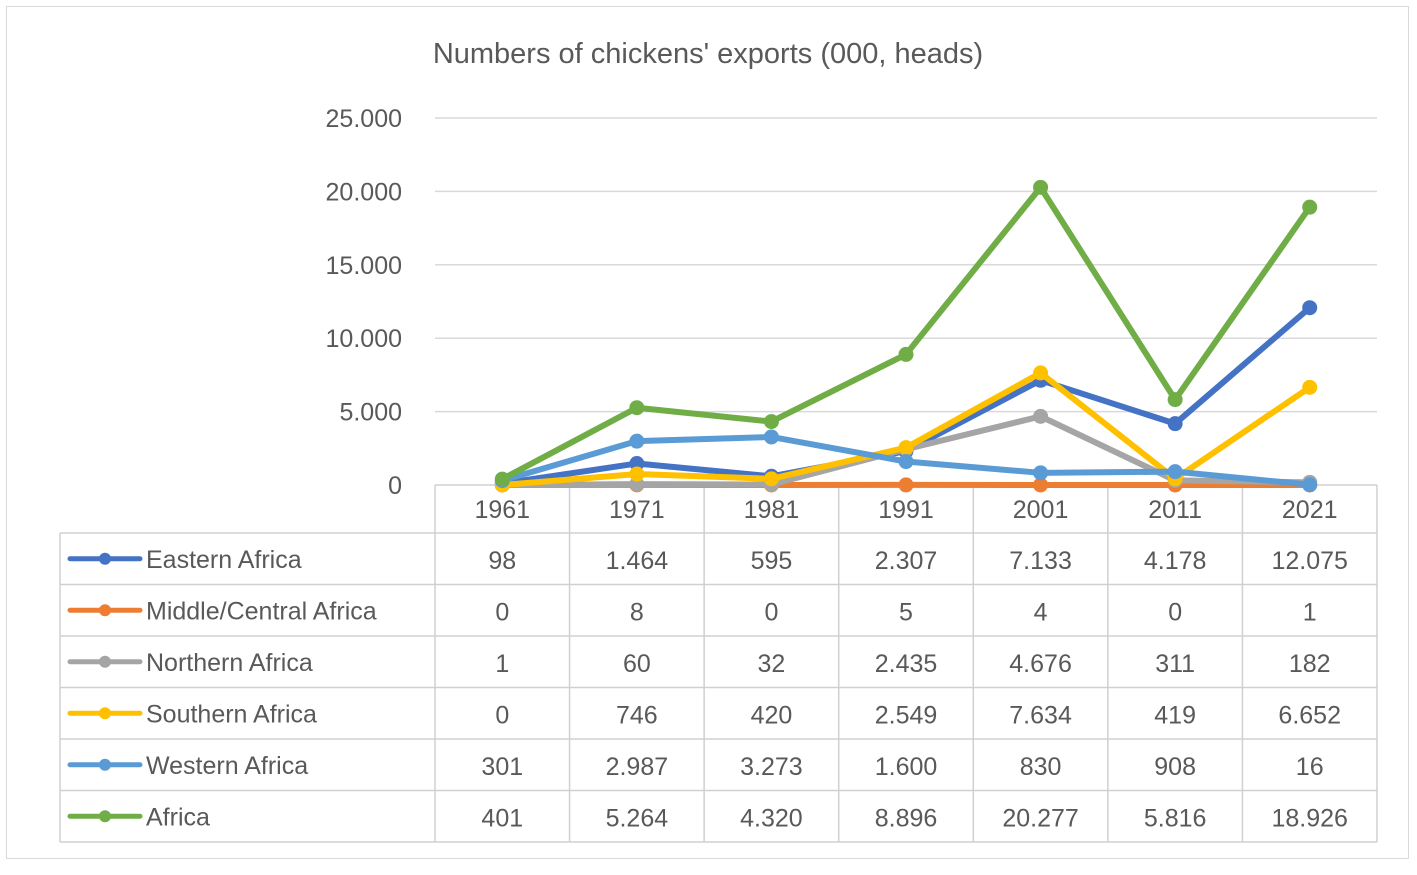 The height and width of the screenshot is (875, 1417). Describe the element at coordinates (771, 818) in the screenshot. I see `table-cell: 4.320` at that location.